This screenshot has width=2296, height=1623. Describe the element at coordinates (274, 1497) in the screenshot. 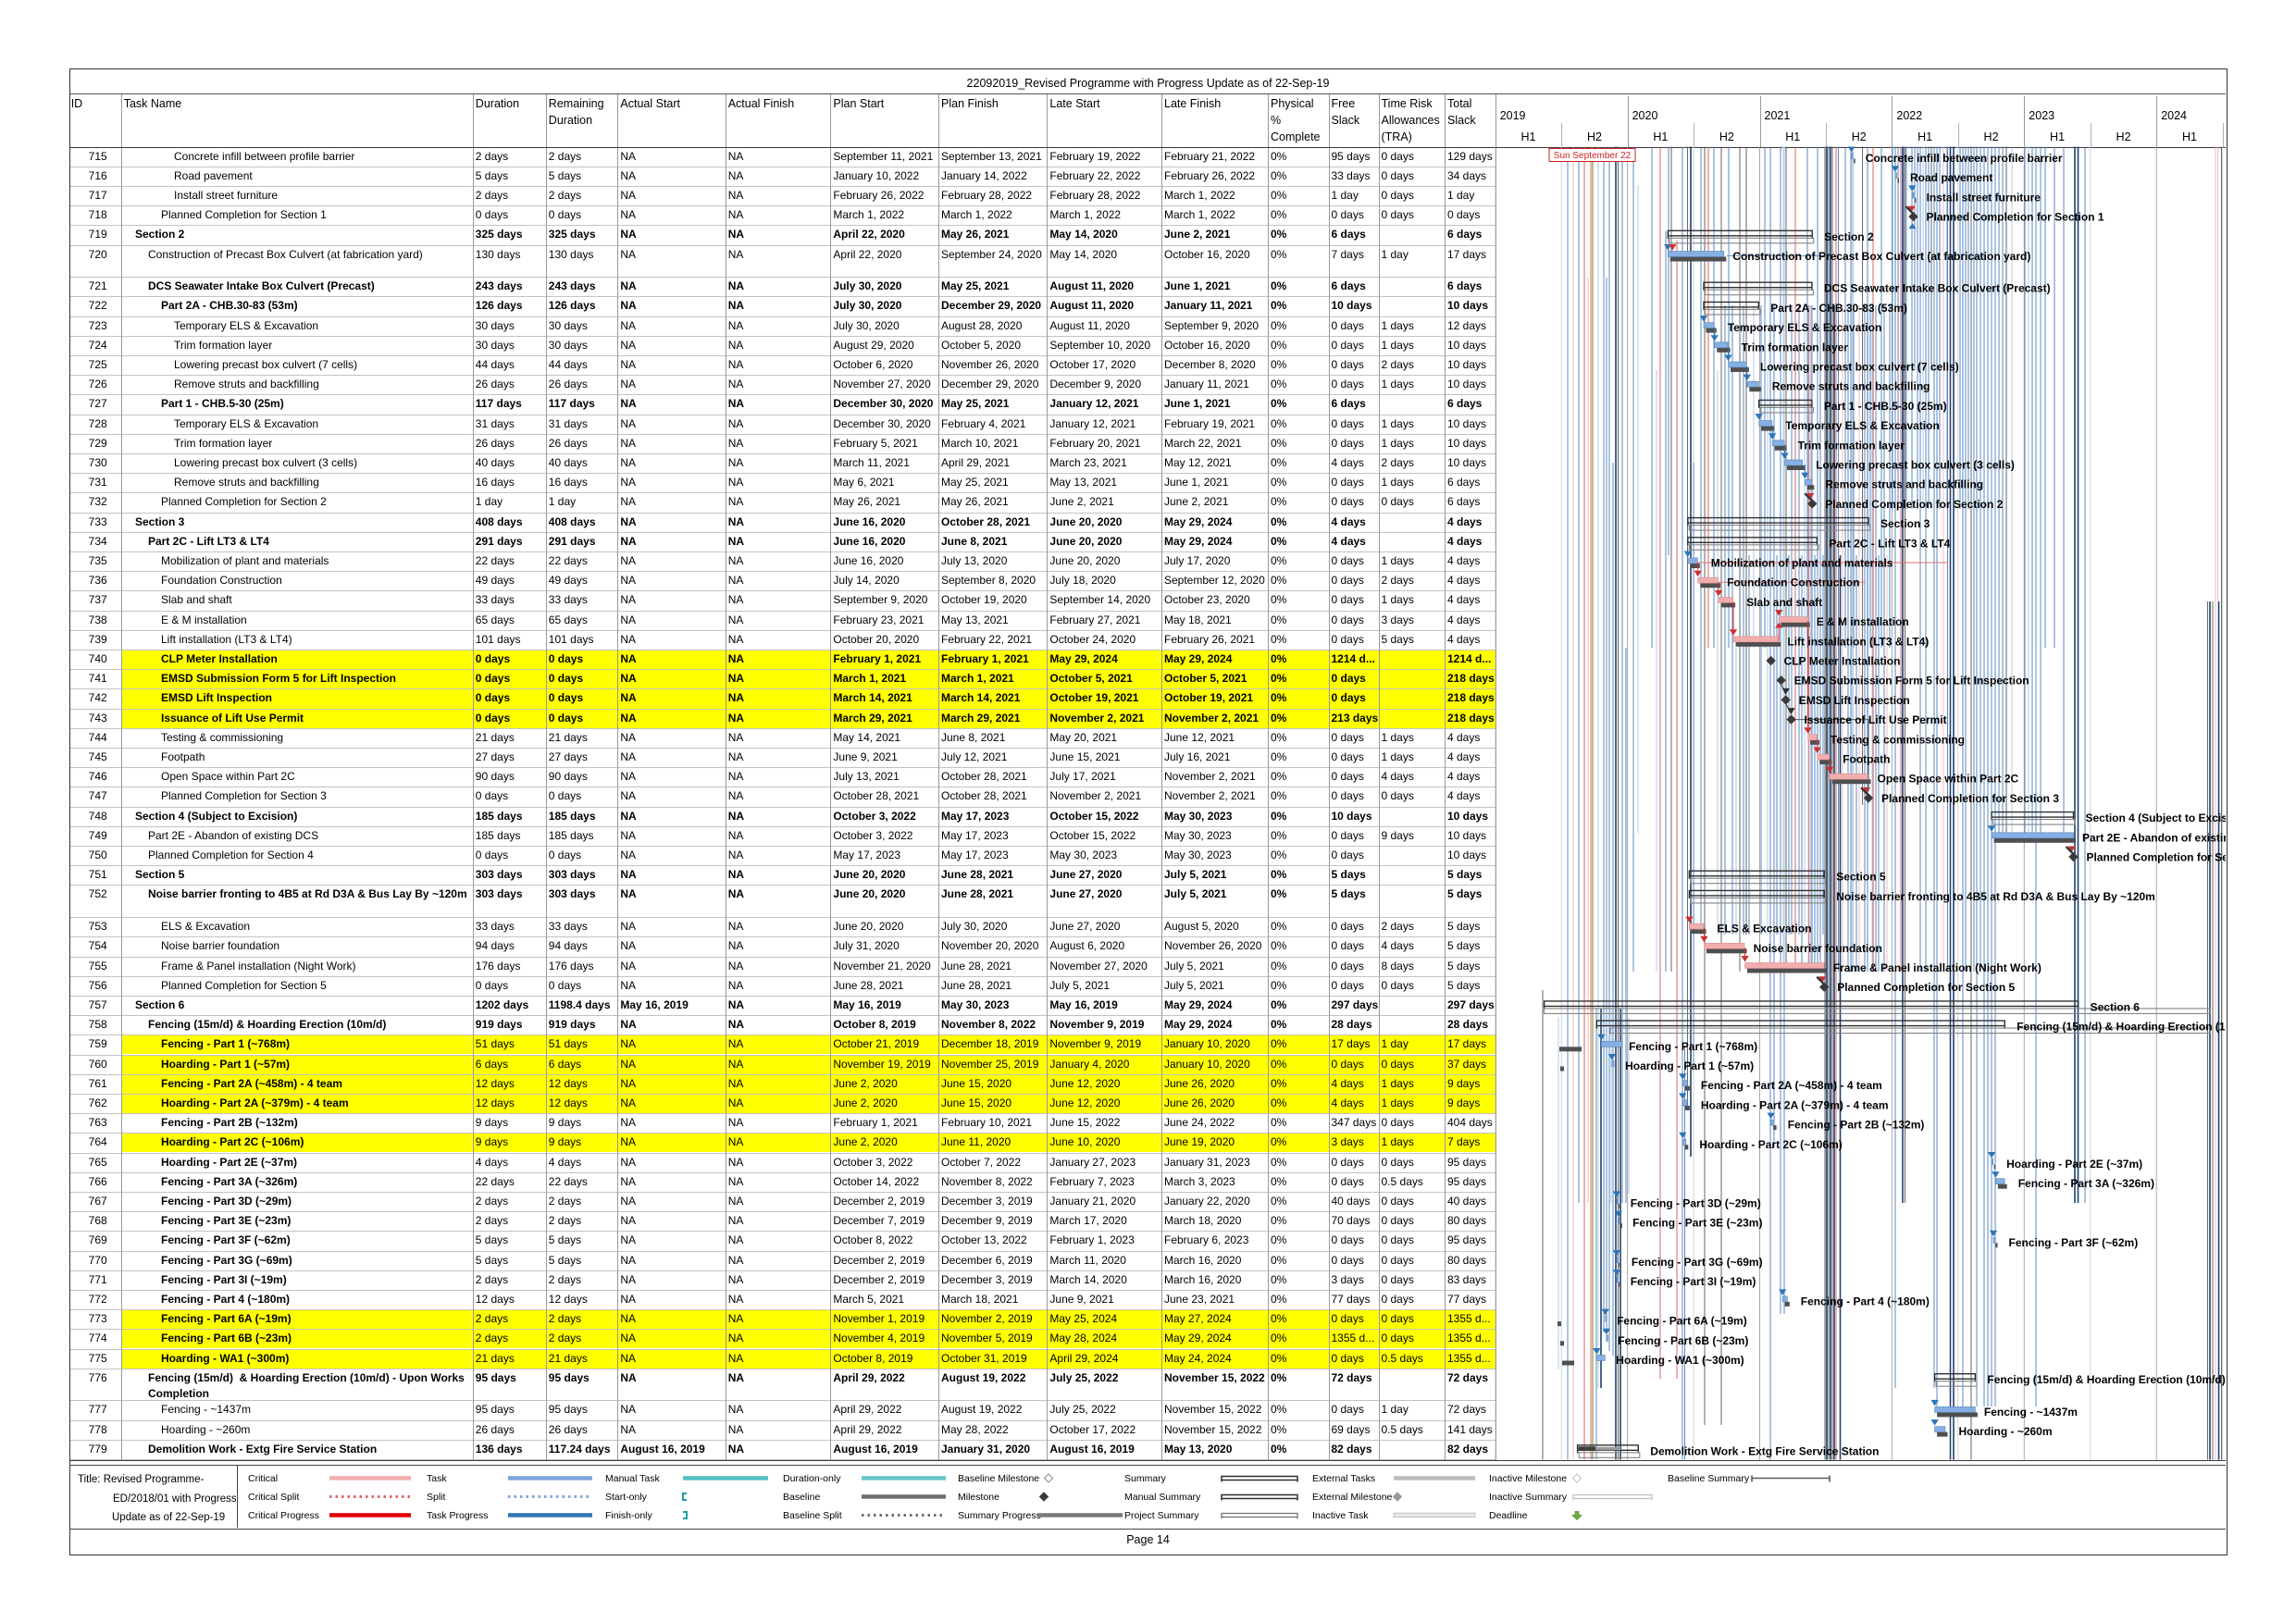

I see `svg-text: Critical Split` at that location.